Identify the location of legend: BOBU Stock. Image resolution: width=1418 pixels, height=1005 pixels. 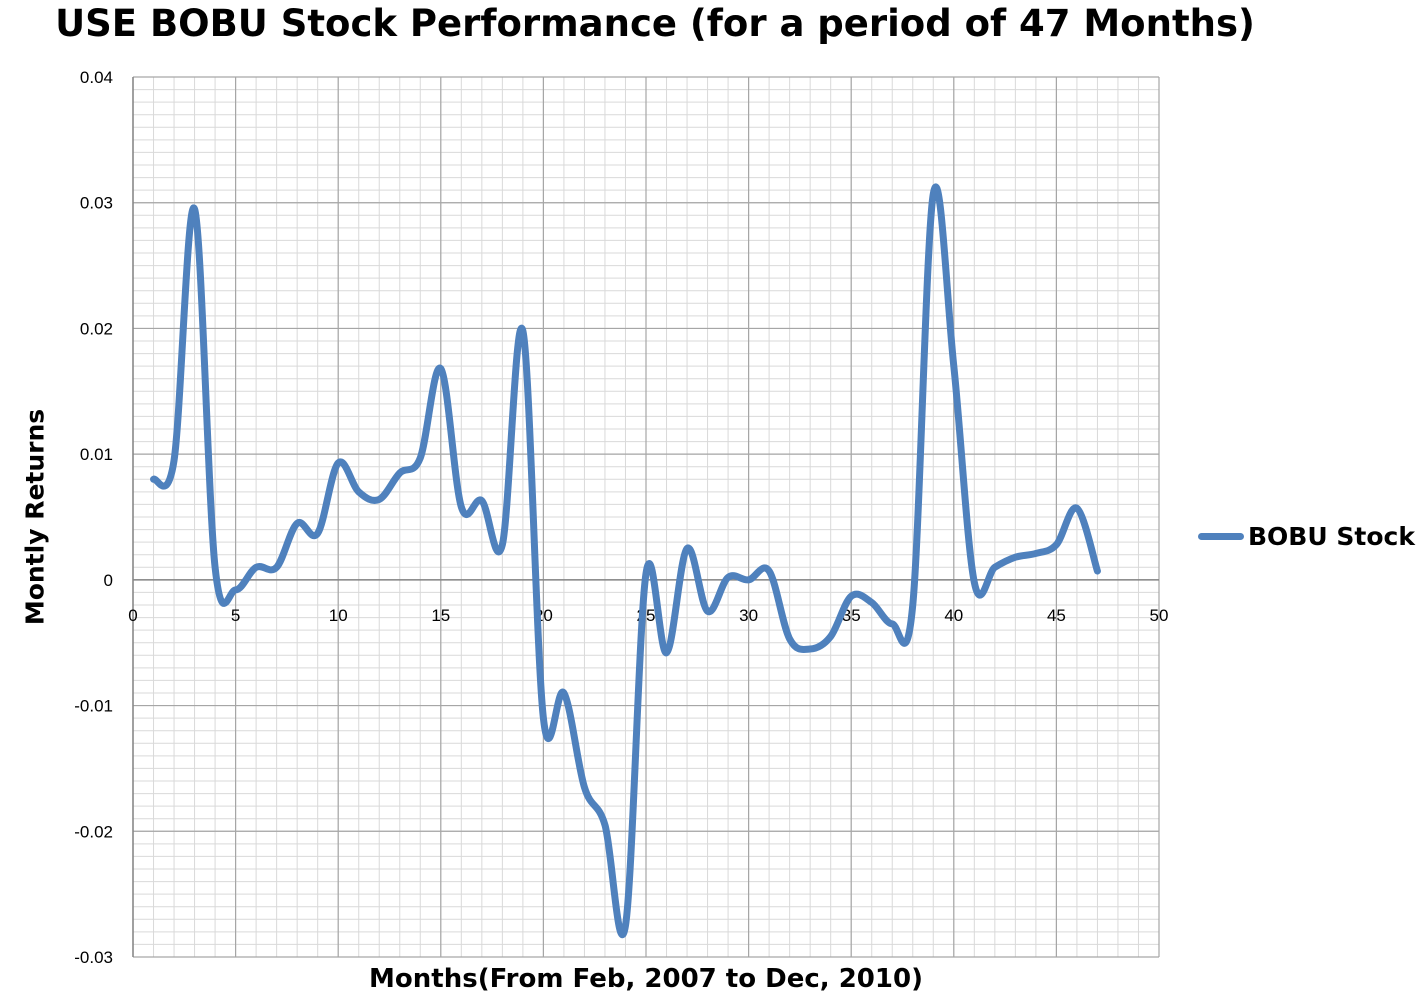
(1306, 536).